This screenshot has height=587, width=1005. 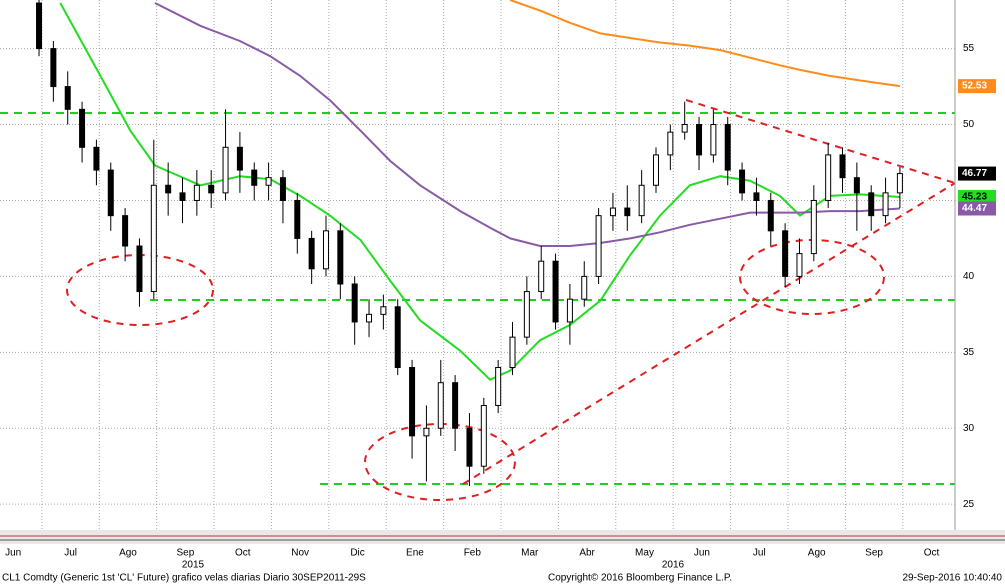 What do you see at coordinates (820, 141) in the screenshot?
I see `trend-line` at bounding box center [820, 141].